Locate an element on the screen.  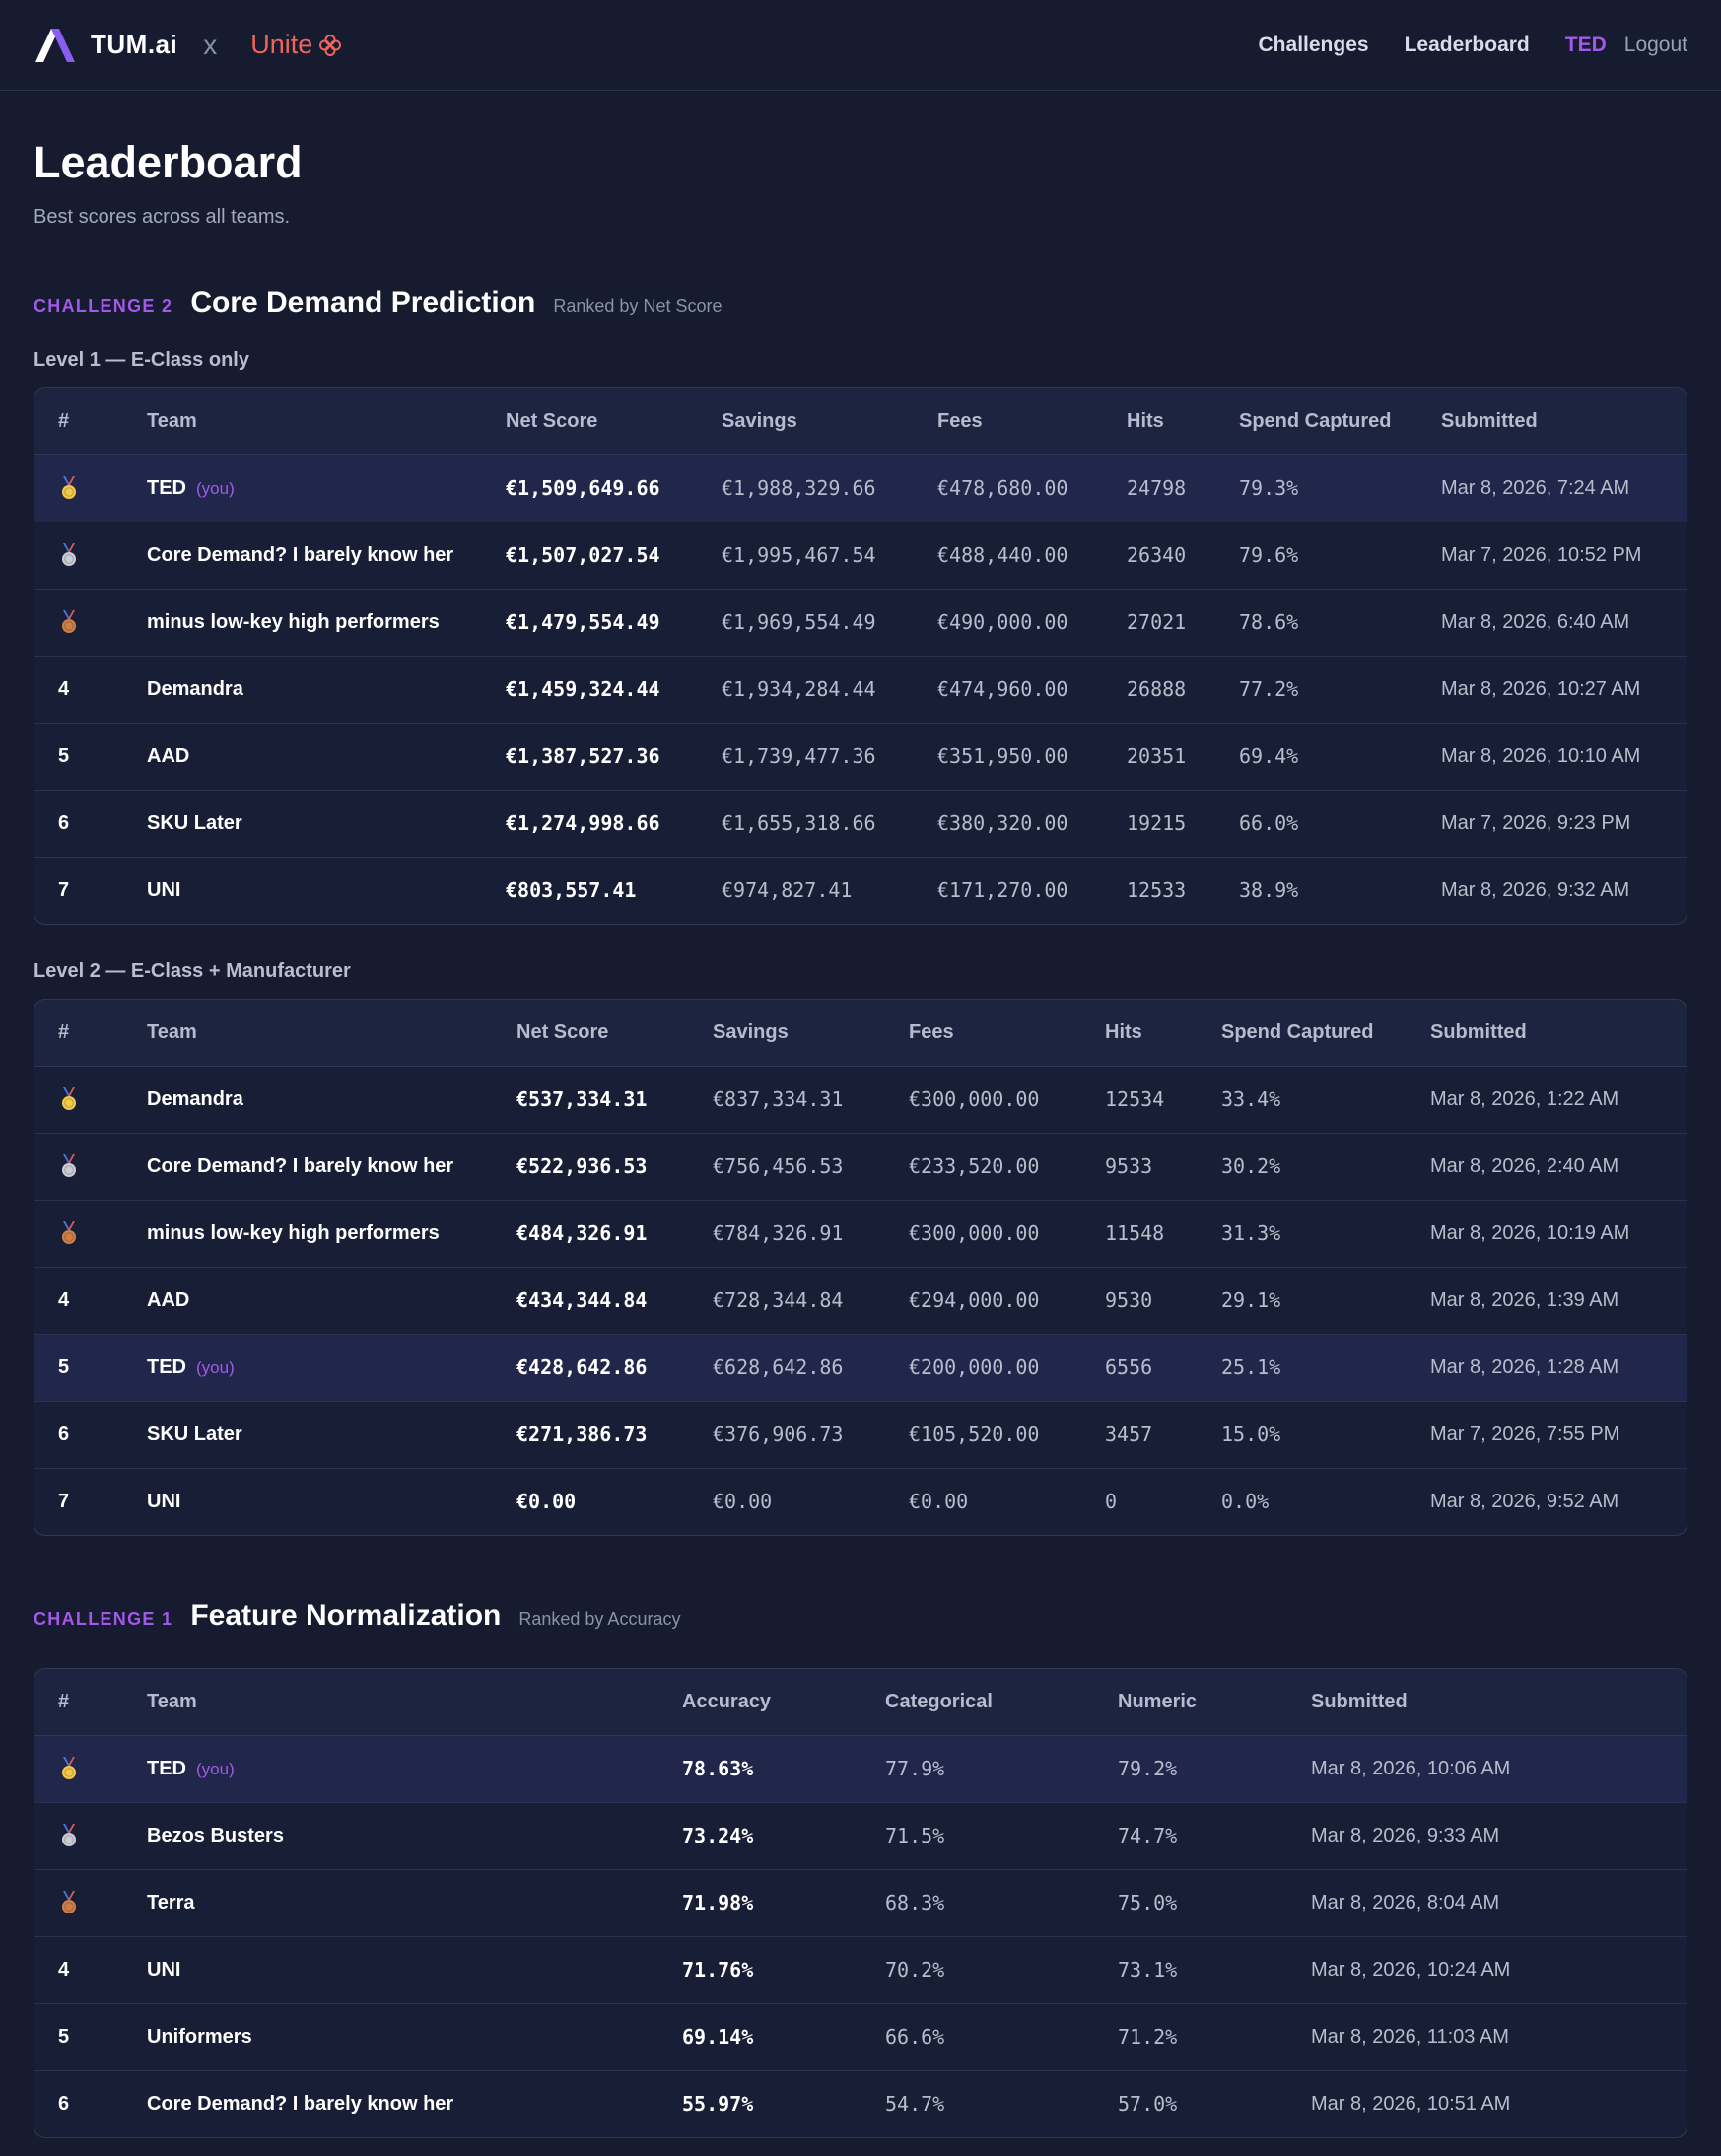
spend-captured-cell: 66.0% is located at coordinates (1316, 824).